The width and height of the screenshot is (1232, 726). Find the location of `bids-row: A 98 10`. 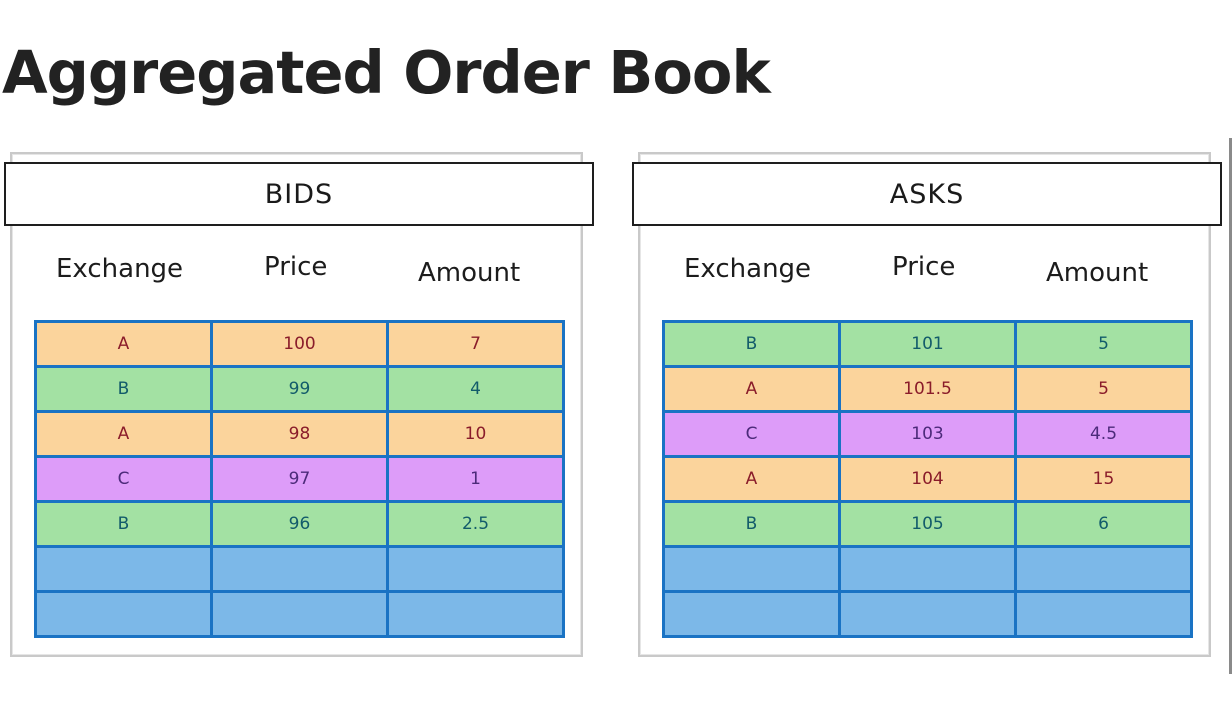

bids-row: A 98 10 is located at coordinates (299, 434).